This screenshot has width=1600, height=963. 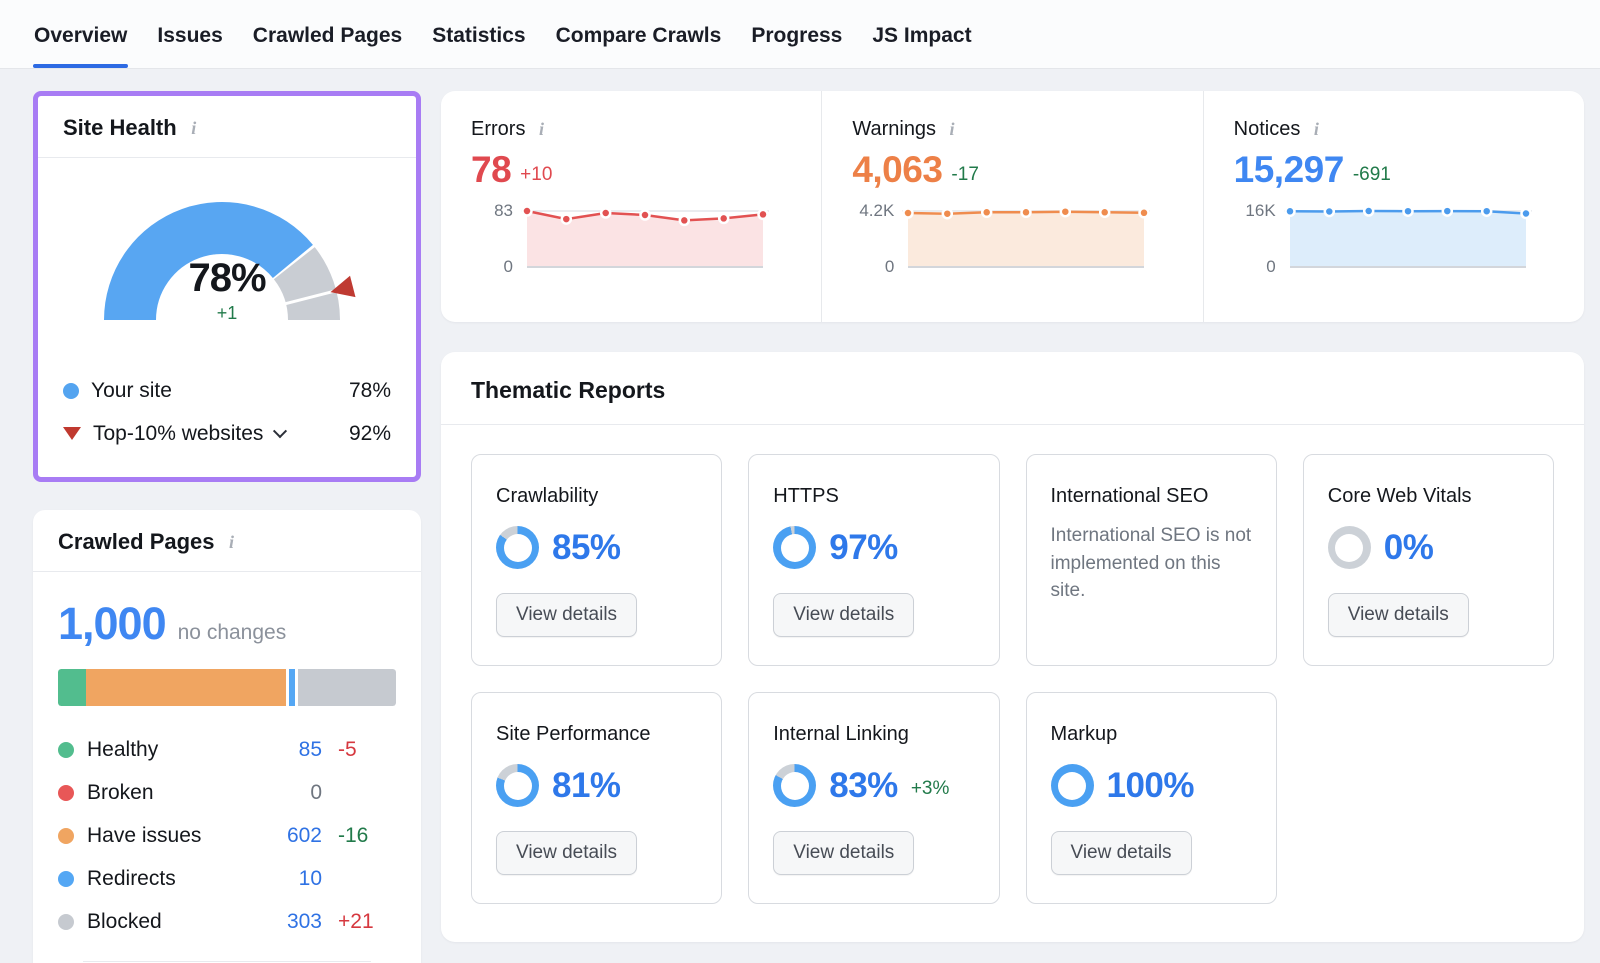 What do you see at coordinates (232, 632) in the screenshot?
I see `crawled-total-note: no changes` at bounding box center [232, 632].